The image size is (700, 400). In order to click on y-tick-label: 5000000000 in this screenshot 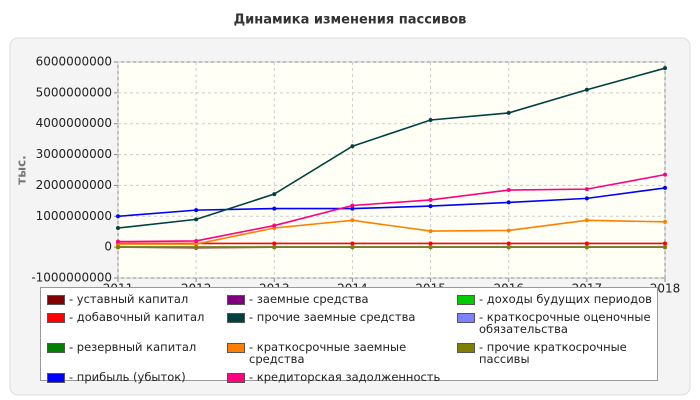, I will do `click(74, 92)`.